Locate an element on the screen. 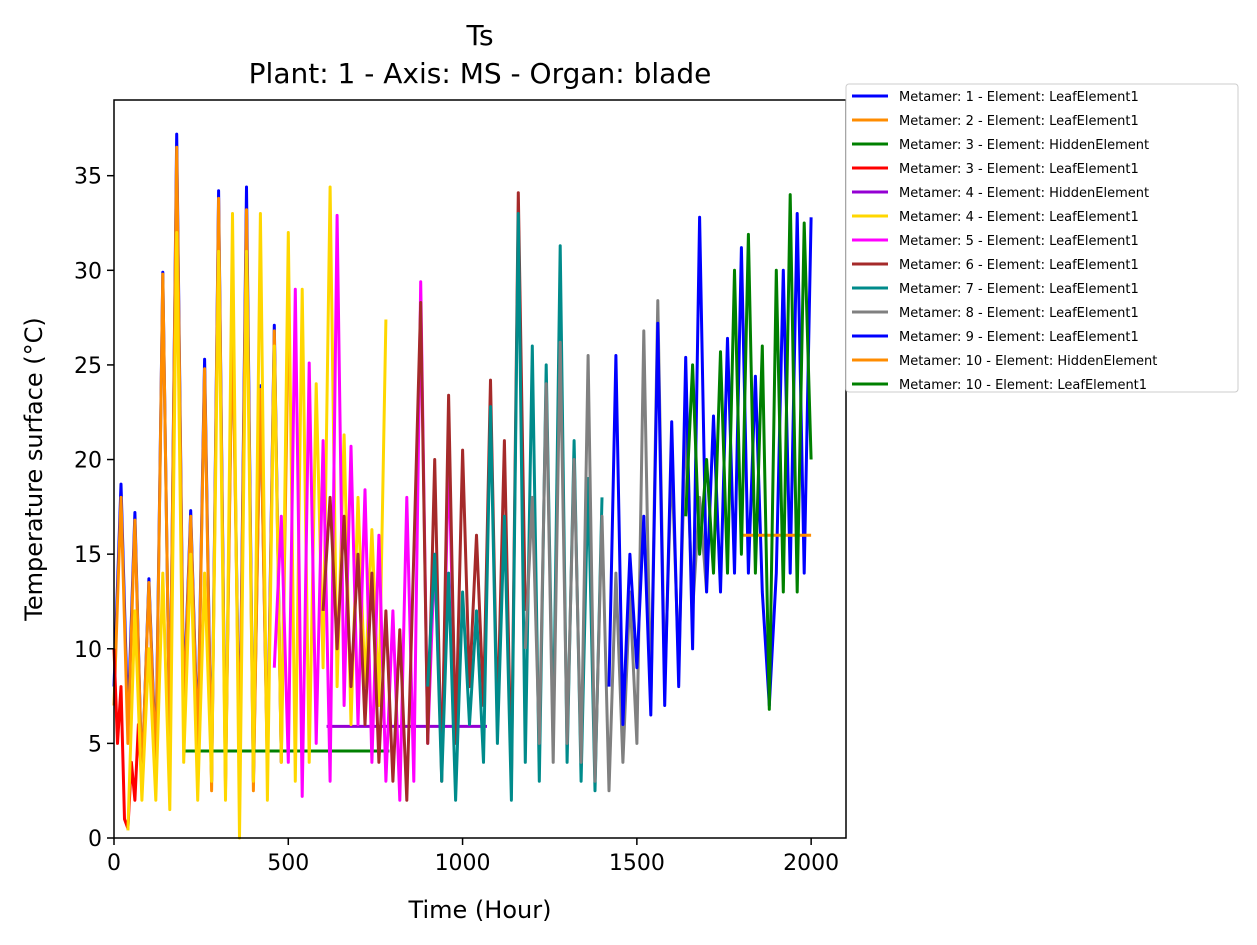 The height and width of the screenshot is (945, 1257). y-tick-label: 10 is located at coordinates (88, 650).